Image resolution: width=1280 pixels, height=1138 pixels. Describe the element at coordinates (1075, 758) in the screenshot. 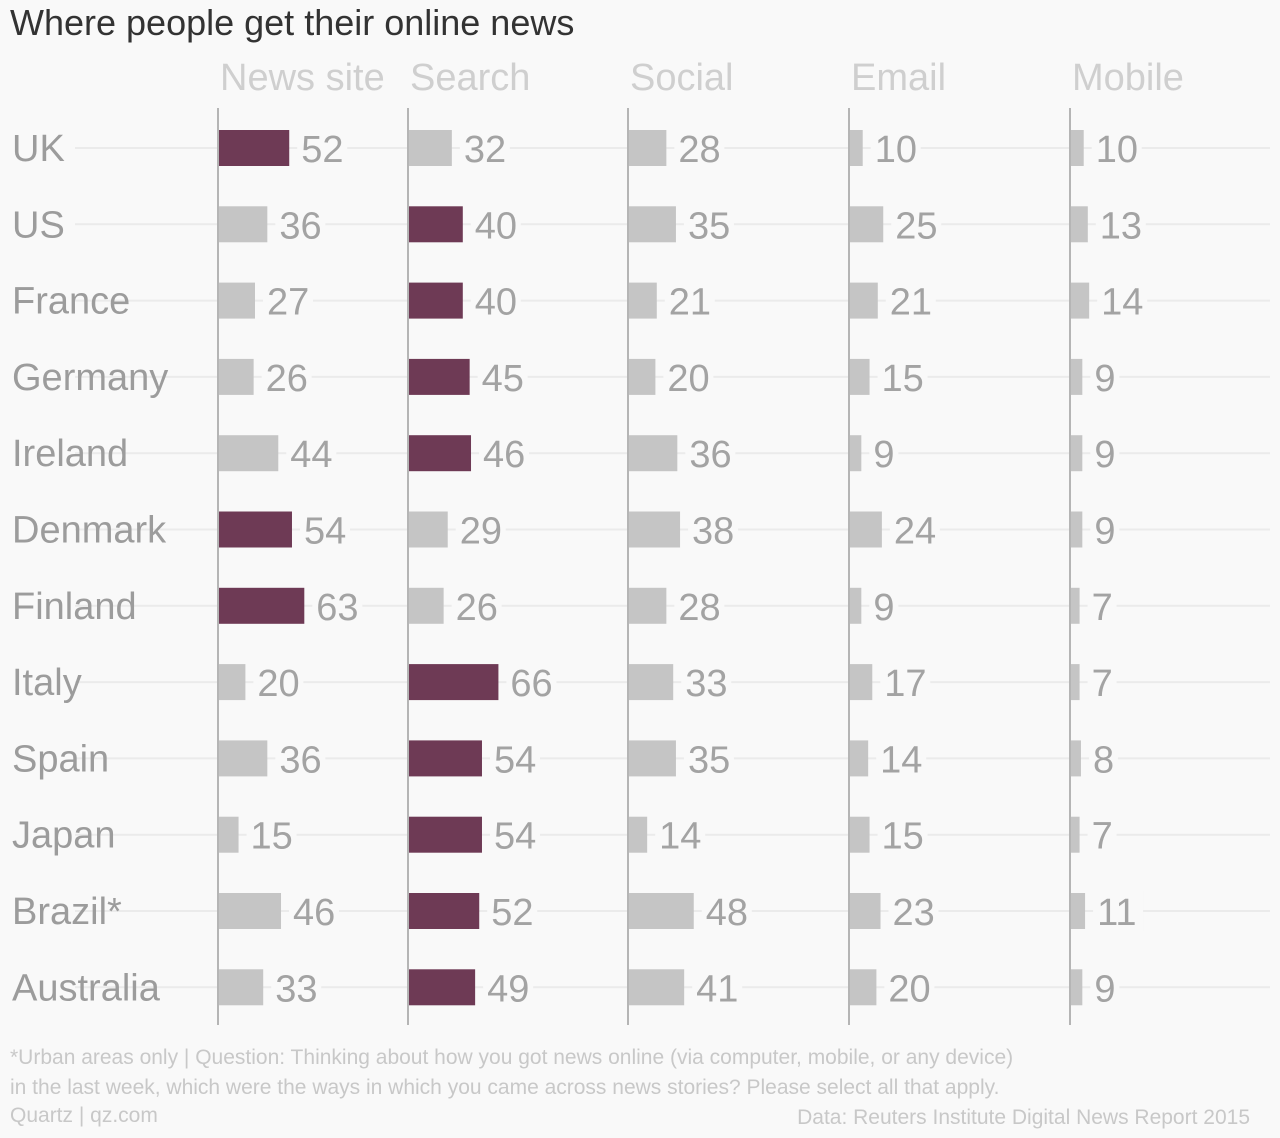

I see `bar-mobile-spain` at that location.